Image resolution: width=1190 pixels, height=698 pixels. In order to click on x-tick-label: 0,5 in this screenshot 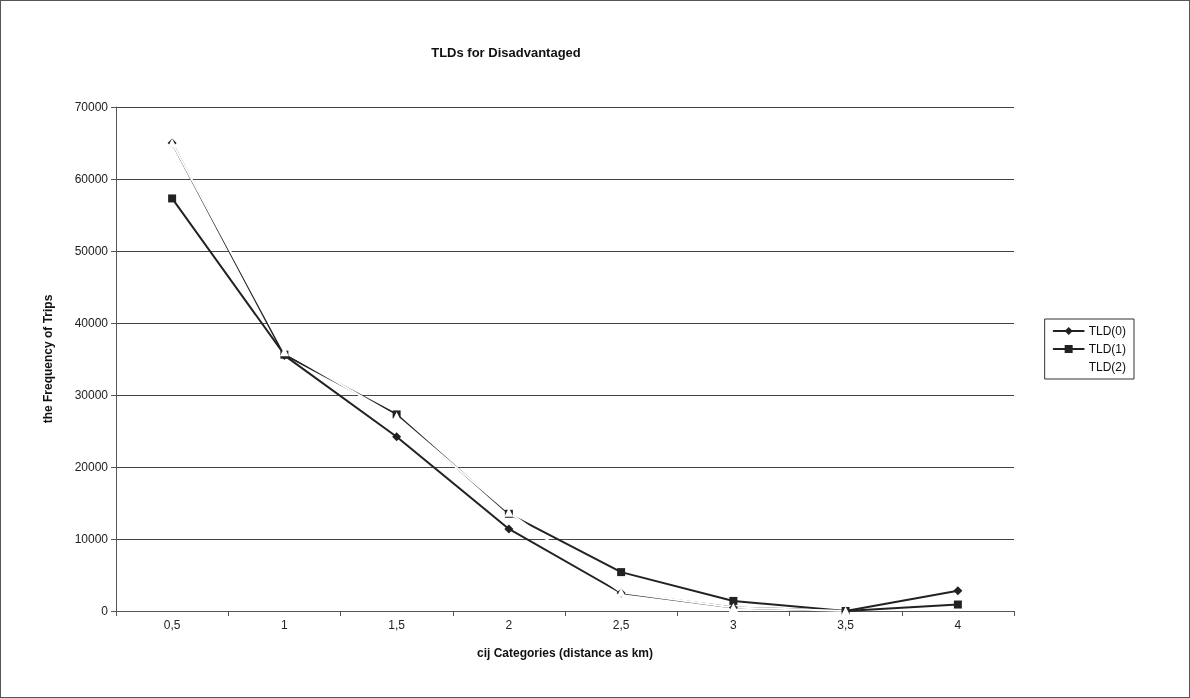, I will do `click(172, 625)`.